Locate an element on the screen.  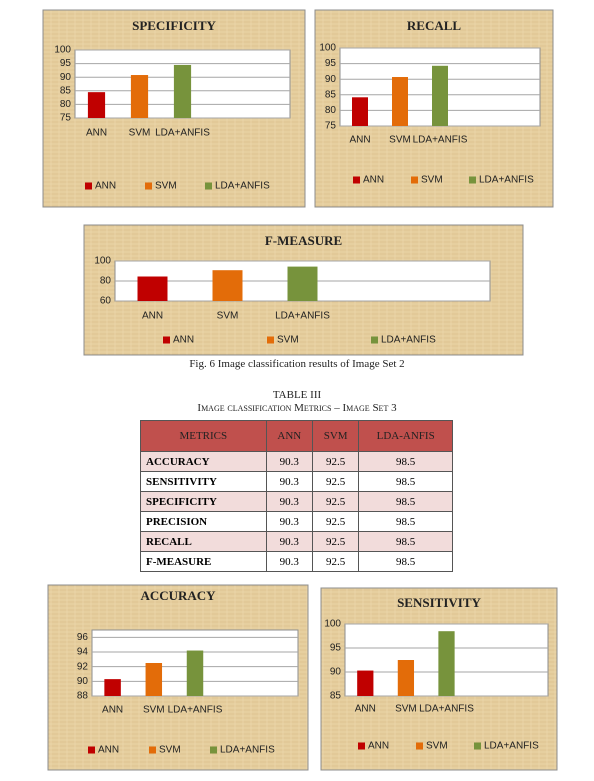
table-row: RECALL 90.3 92.5 98.5 is located at coordinates (296, 541).